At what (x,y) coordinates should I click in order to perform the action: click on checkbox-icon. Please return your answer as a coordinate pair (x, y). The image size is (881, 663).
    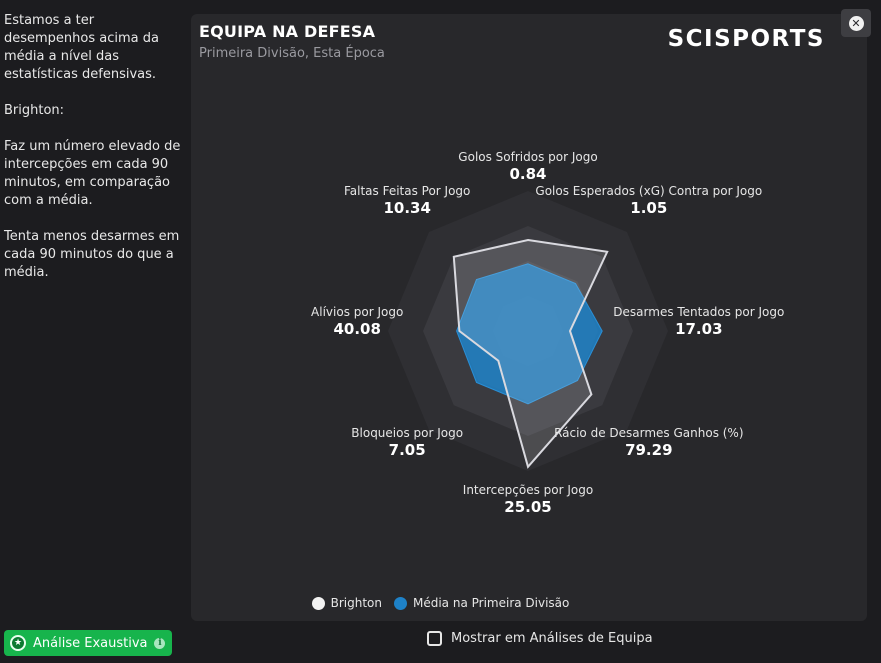
    Looking at the image, I should click on (434, 638).